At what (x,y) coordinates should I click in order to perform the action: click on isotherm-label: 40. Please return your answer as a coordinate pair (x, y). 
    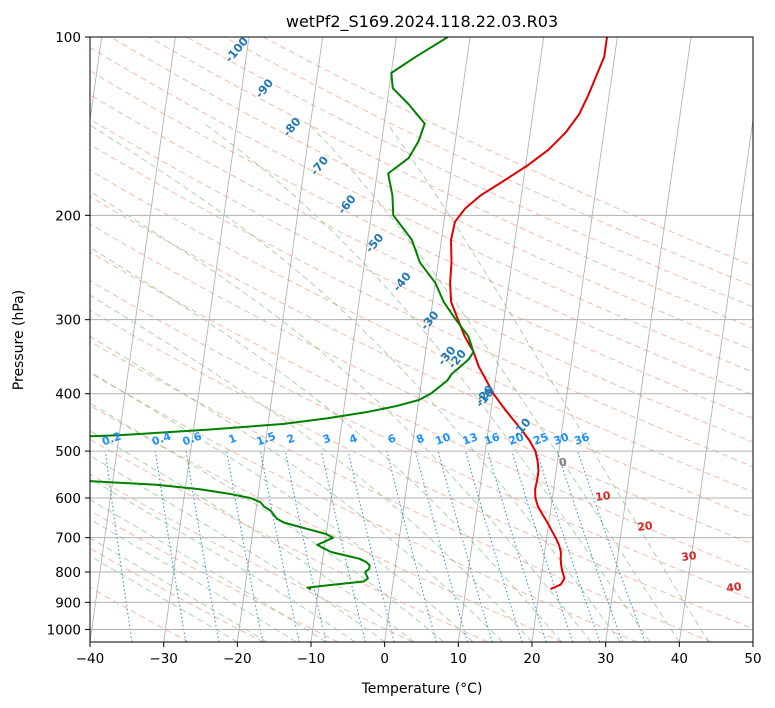
    Looking at the image, I should click on (733, 587).